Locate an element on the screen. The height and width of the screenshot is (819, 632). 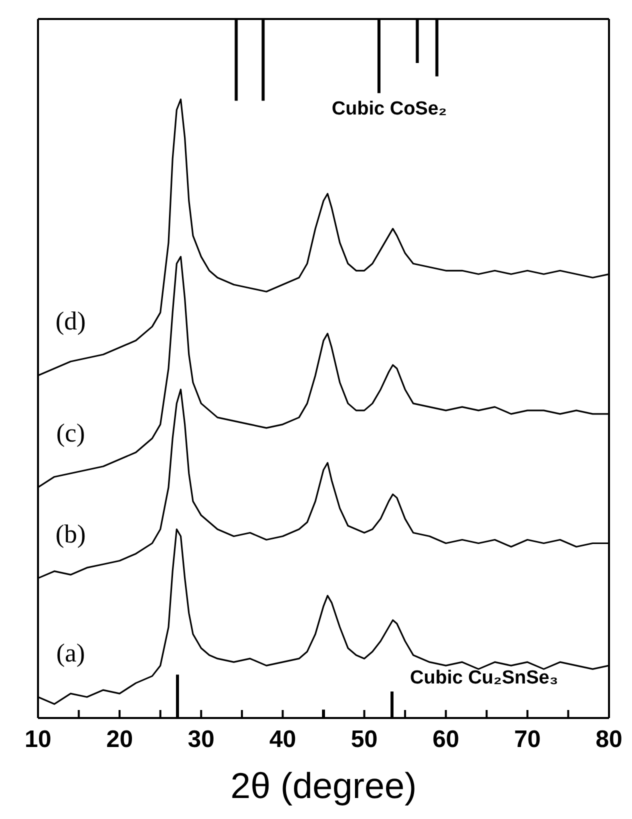
x-tick-label: 70 is located at coordinates (527, 740).